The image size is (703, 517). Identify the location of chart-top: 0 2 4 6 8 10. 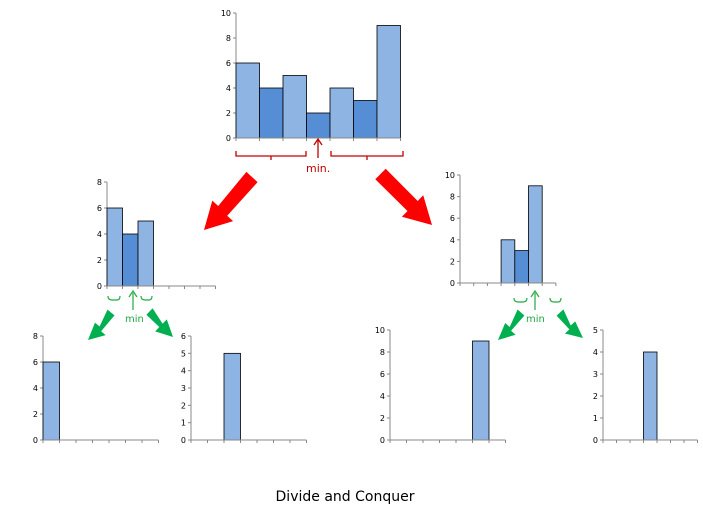
(311, 76).